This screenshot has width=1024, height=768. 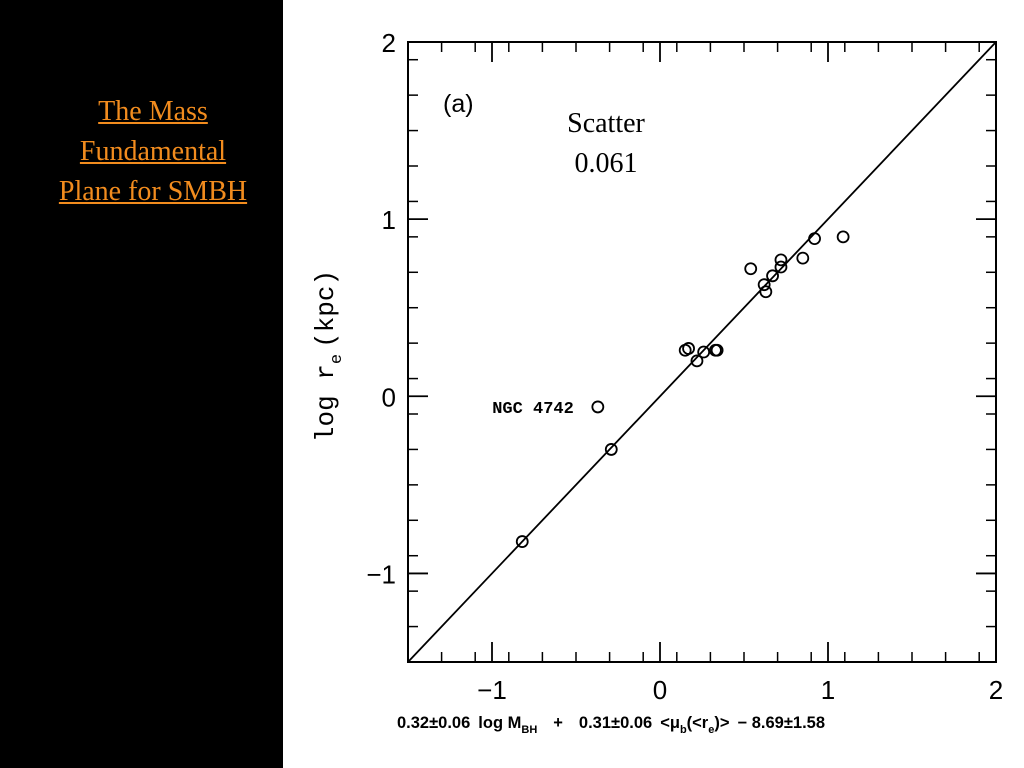 I want to click on x-label-mass-subscript: BH, so click(x=529, y=730).